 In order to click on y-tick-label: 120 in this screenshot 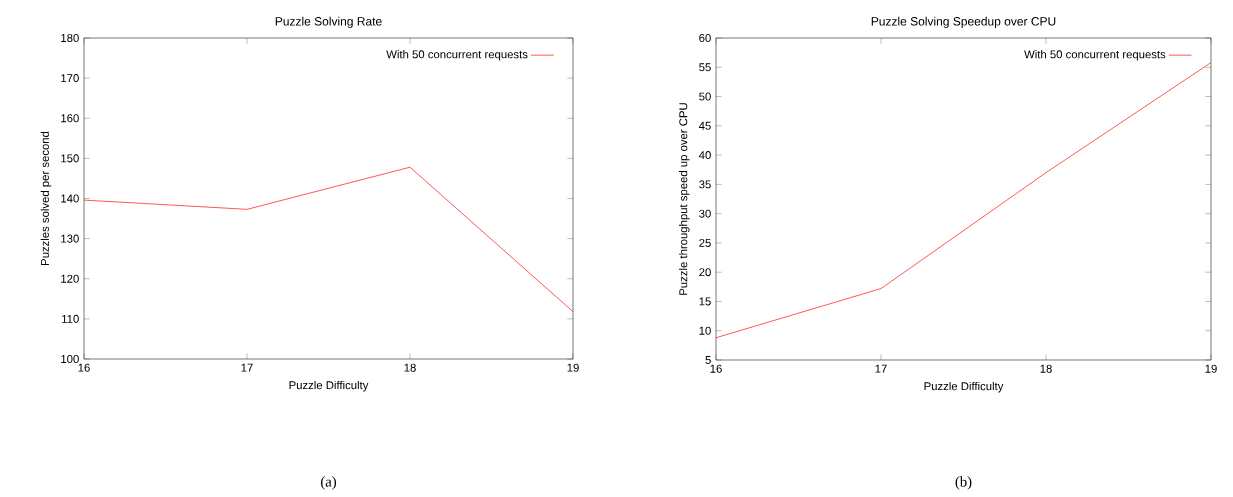, I will do `click(70, 278)`.